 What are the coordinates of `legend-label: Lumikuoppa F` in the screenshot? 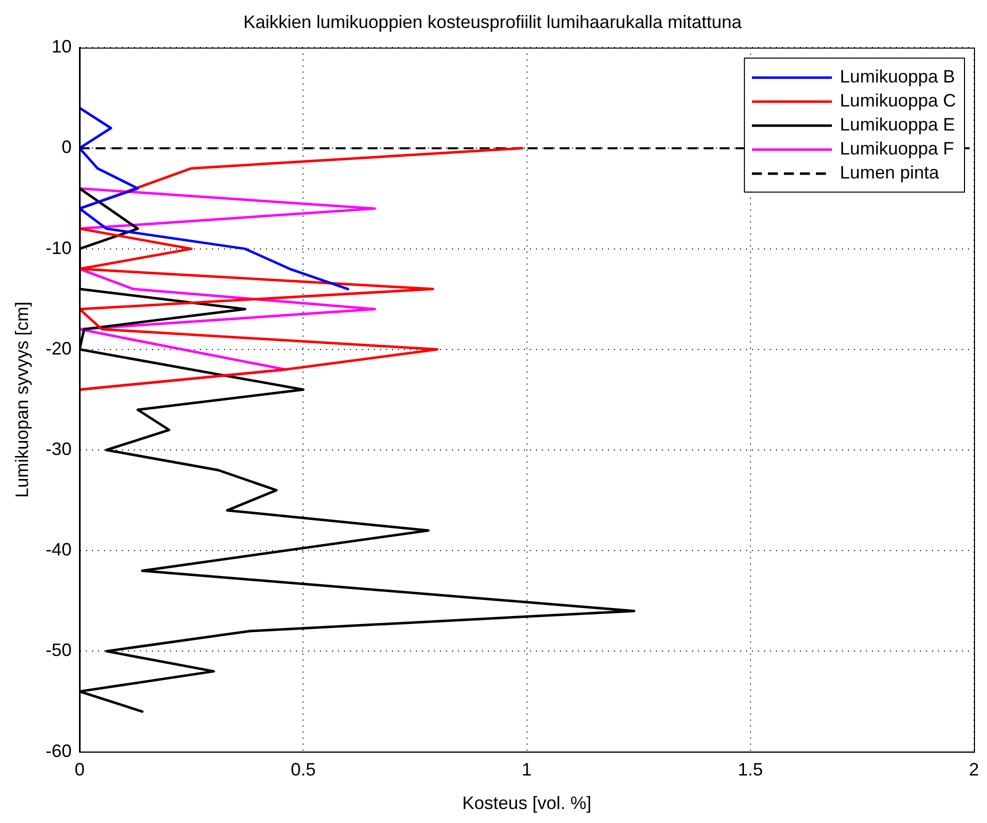 It's located at (897, 148).